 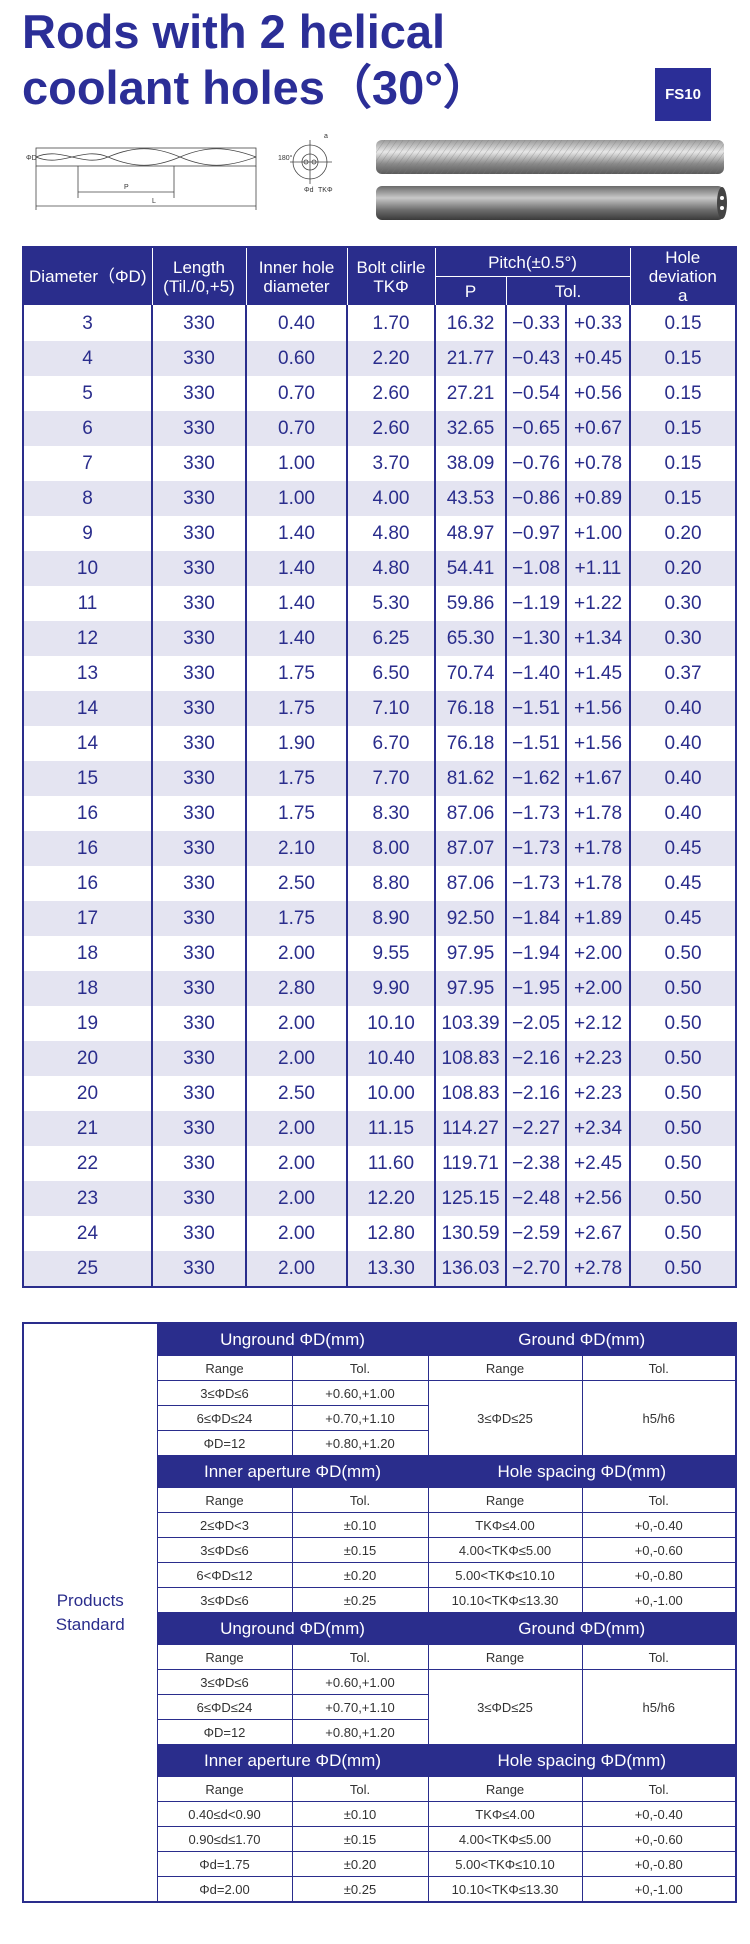 What do you see at coordinates (582, 1339) in the screenshot?
I see `block-title: Ground ΦD(mm)` at bounding box center [582, 1339].